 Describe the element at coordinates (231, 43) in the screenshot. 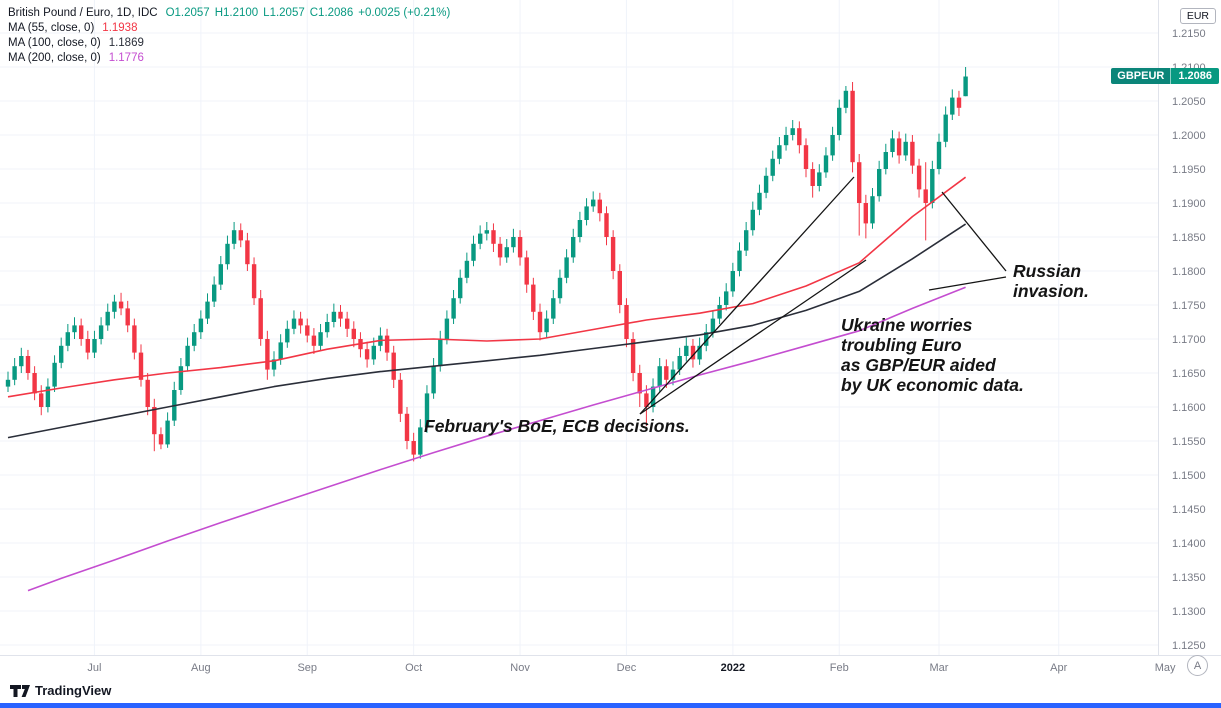

I see `ma100-legend-row: MA (100, close, 0) 1.1869` at that location.